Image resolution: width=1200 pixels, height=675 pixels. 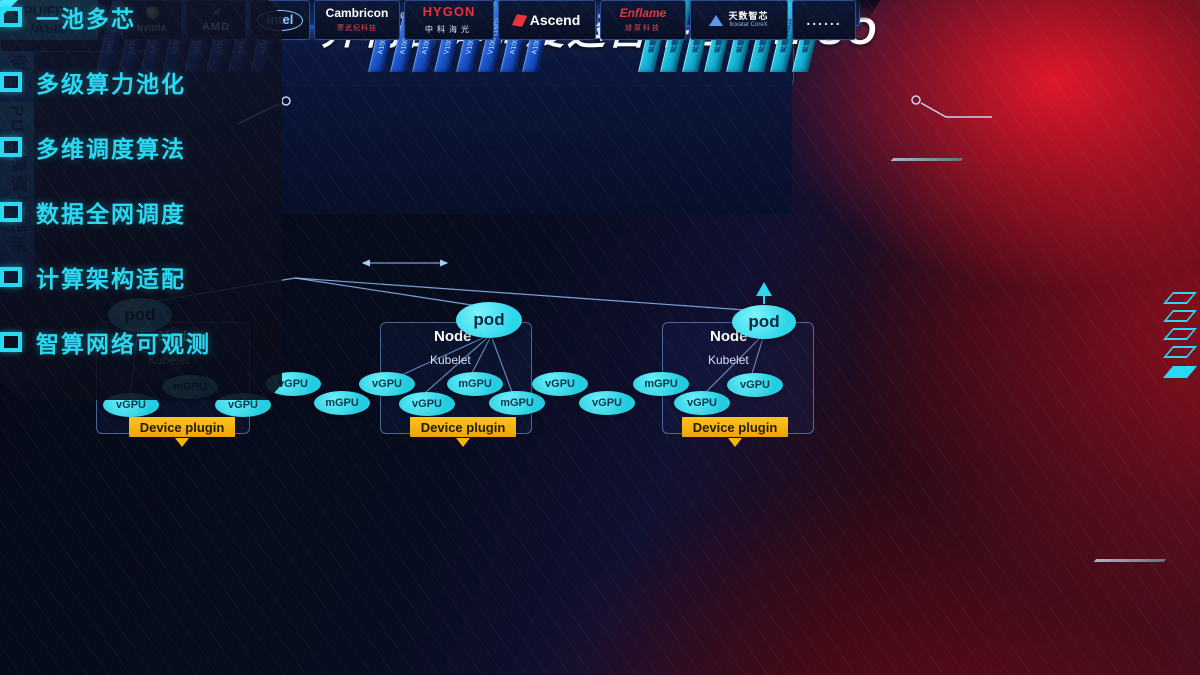 What do you see at coordinates (125, 17) in the screenshot?
I see `feature-item: 一池多芯` at bounding box center [125, 17].